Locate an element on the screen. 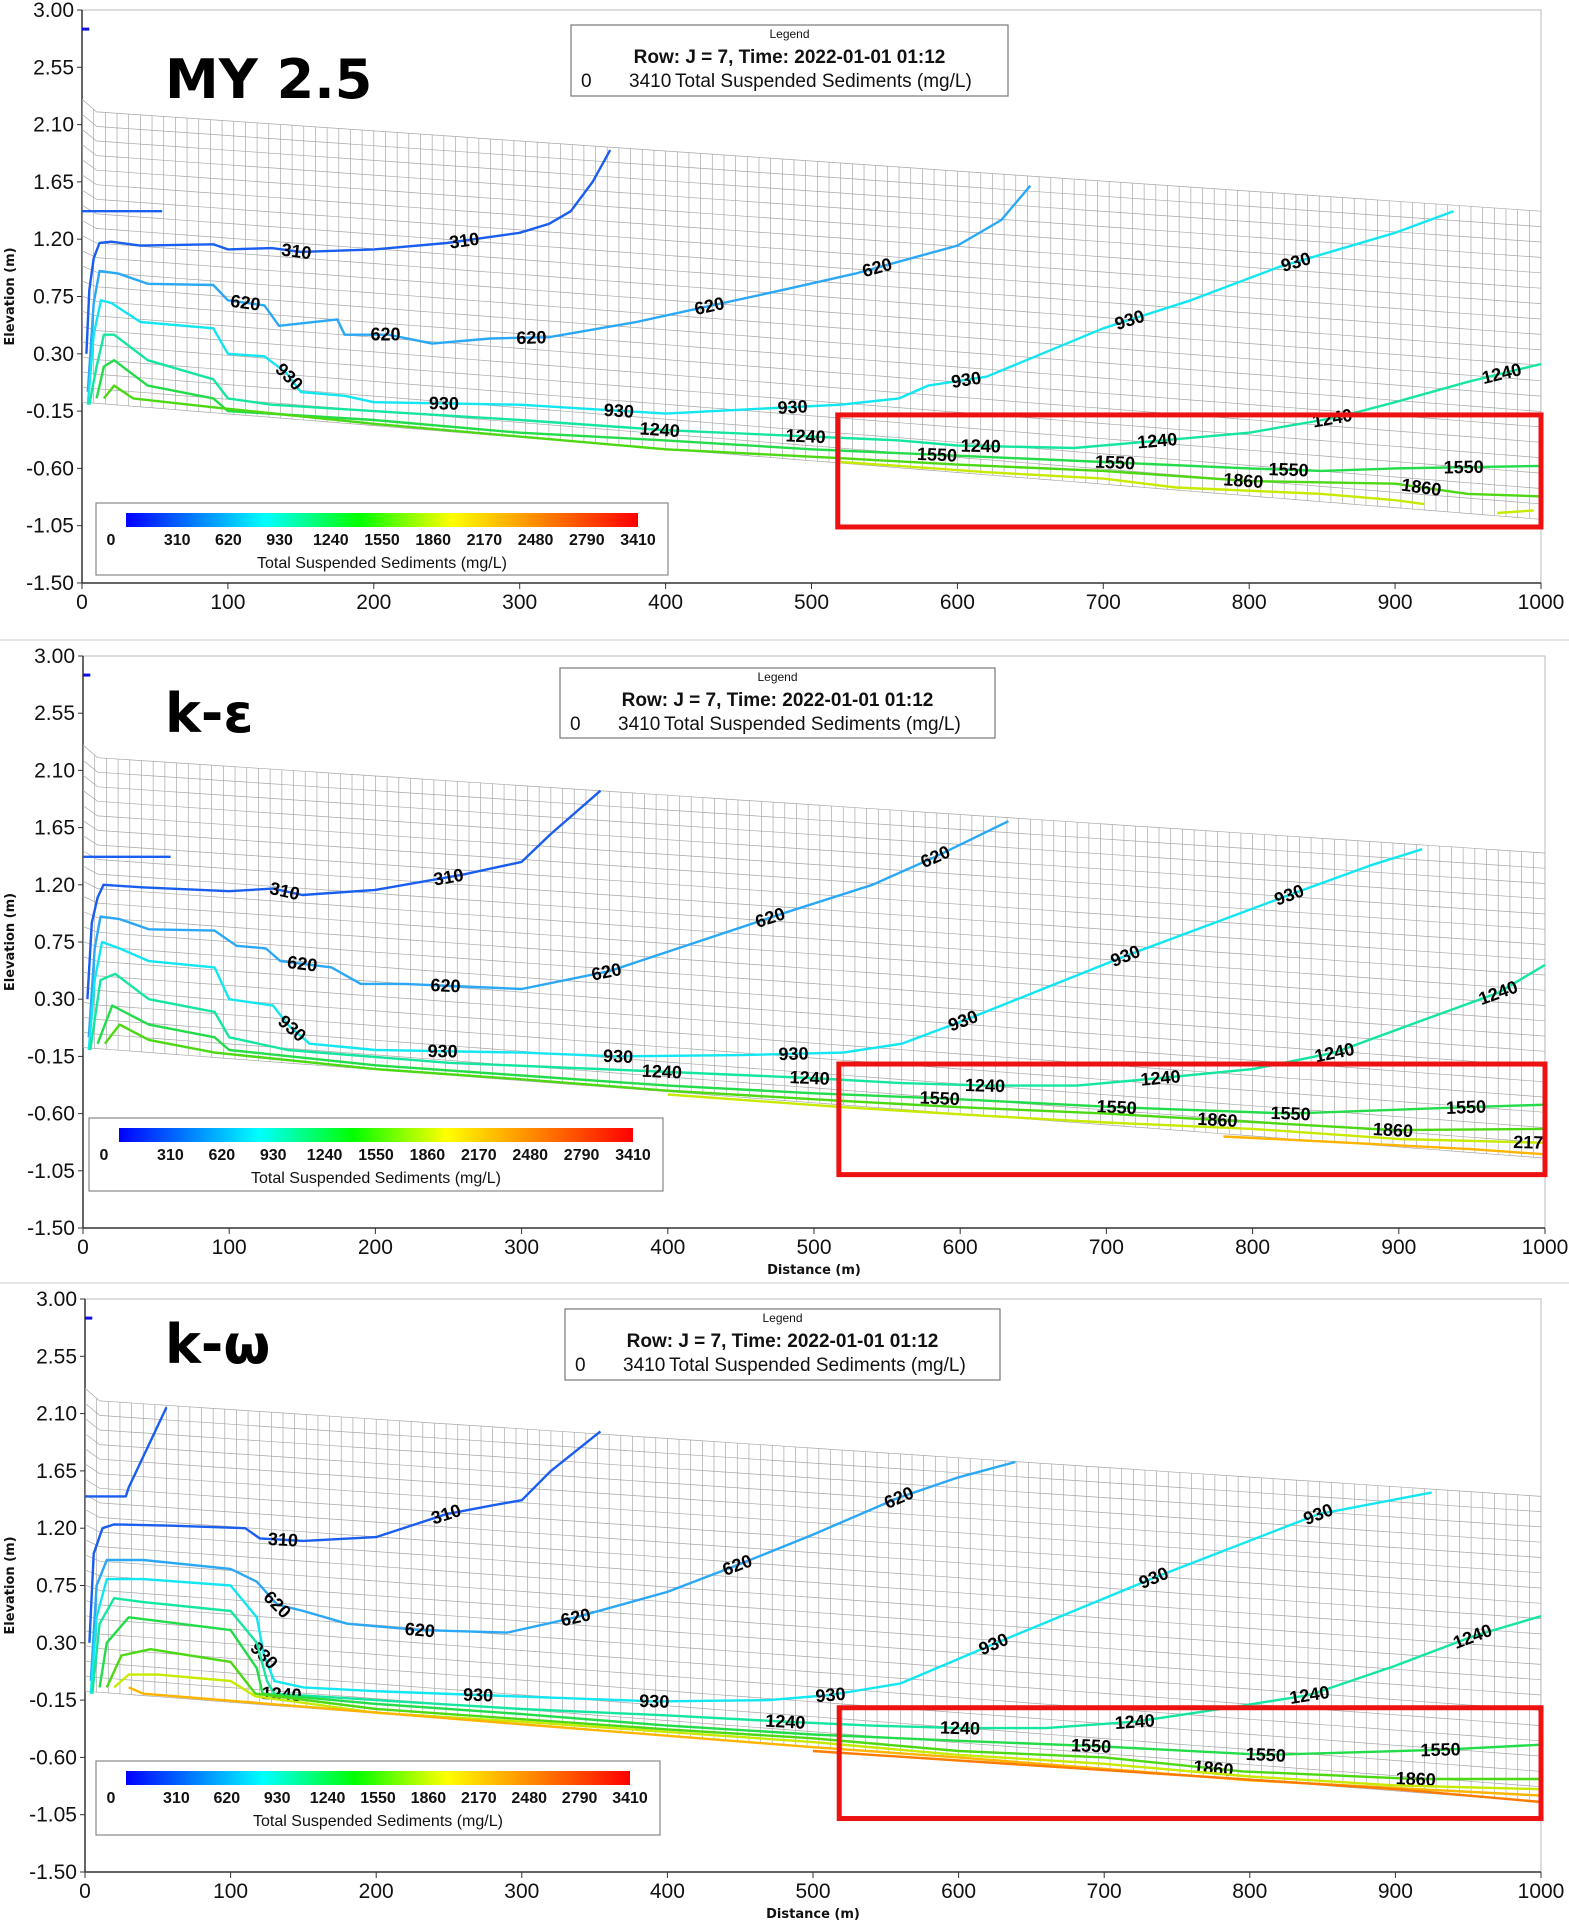 The width and height of the screenshot is (1569, 1920). colorbar-tick-label: 2790 is located at coordinates (582, 1155).